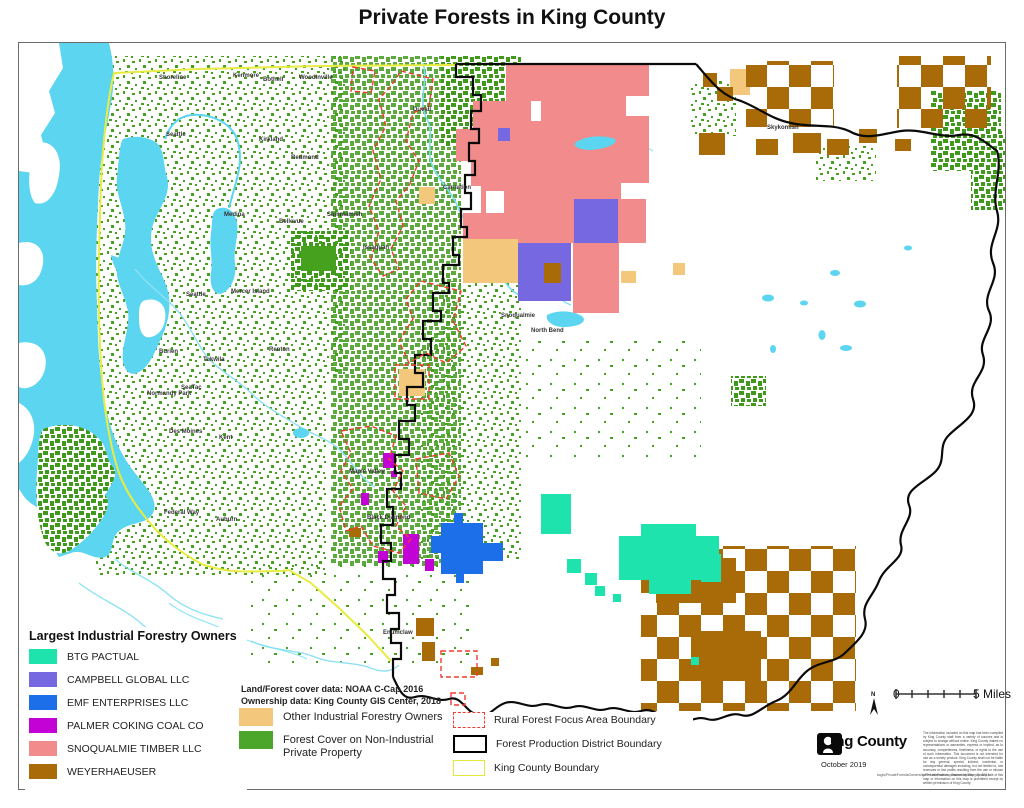 This screenshot has height=808, width=1024. Describe the element at coordinates (250, 292) in the screenshot. I see `city-label: Mercer Island` at that location.